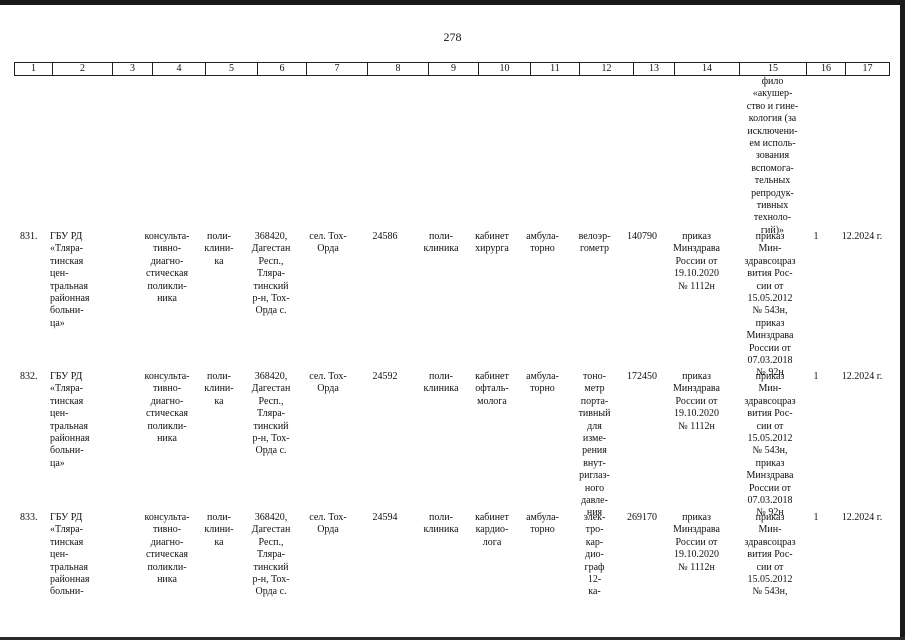 Image resolution: width=905 pixels, height=640 pixels. Describe the element at coordinates (132, 69) in the screenshot. I see `header-col-3: 3` at that location.